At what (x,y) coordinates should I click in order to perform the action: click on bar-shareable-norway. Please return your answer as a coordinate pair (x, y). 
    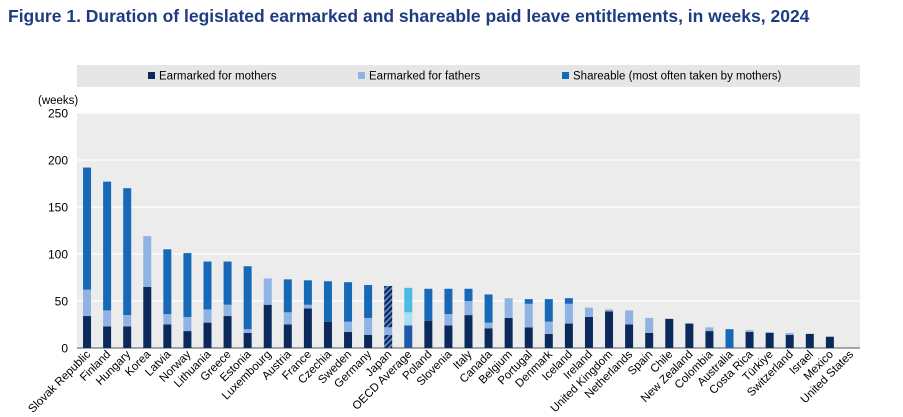
    Looking at the image, I should click on (187, 285).